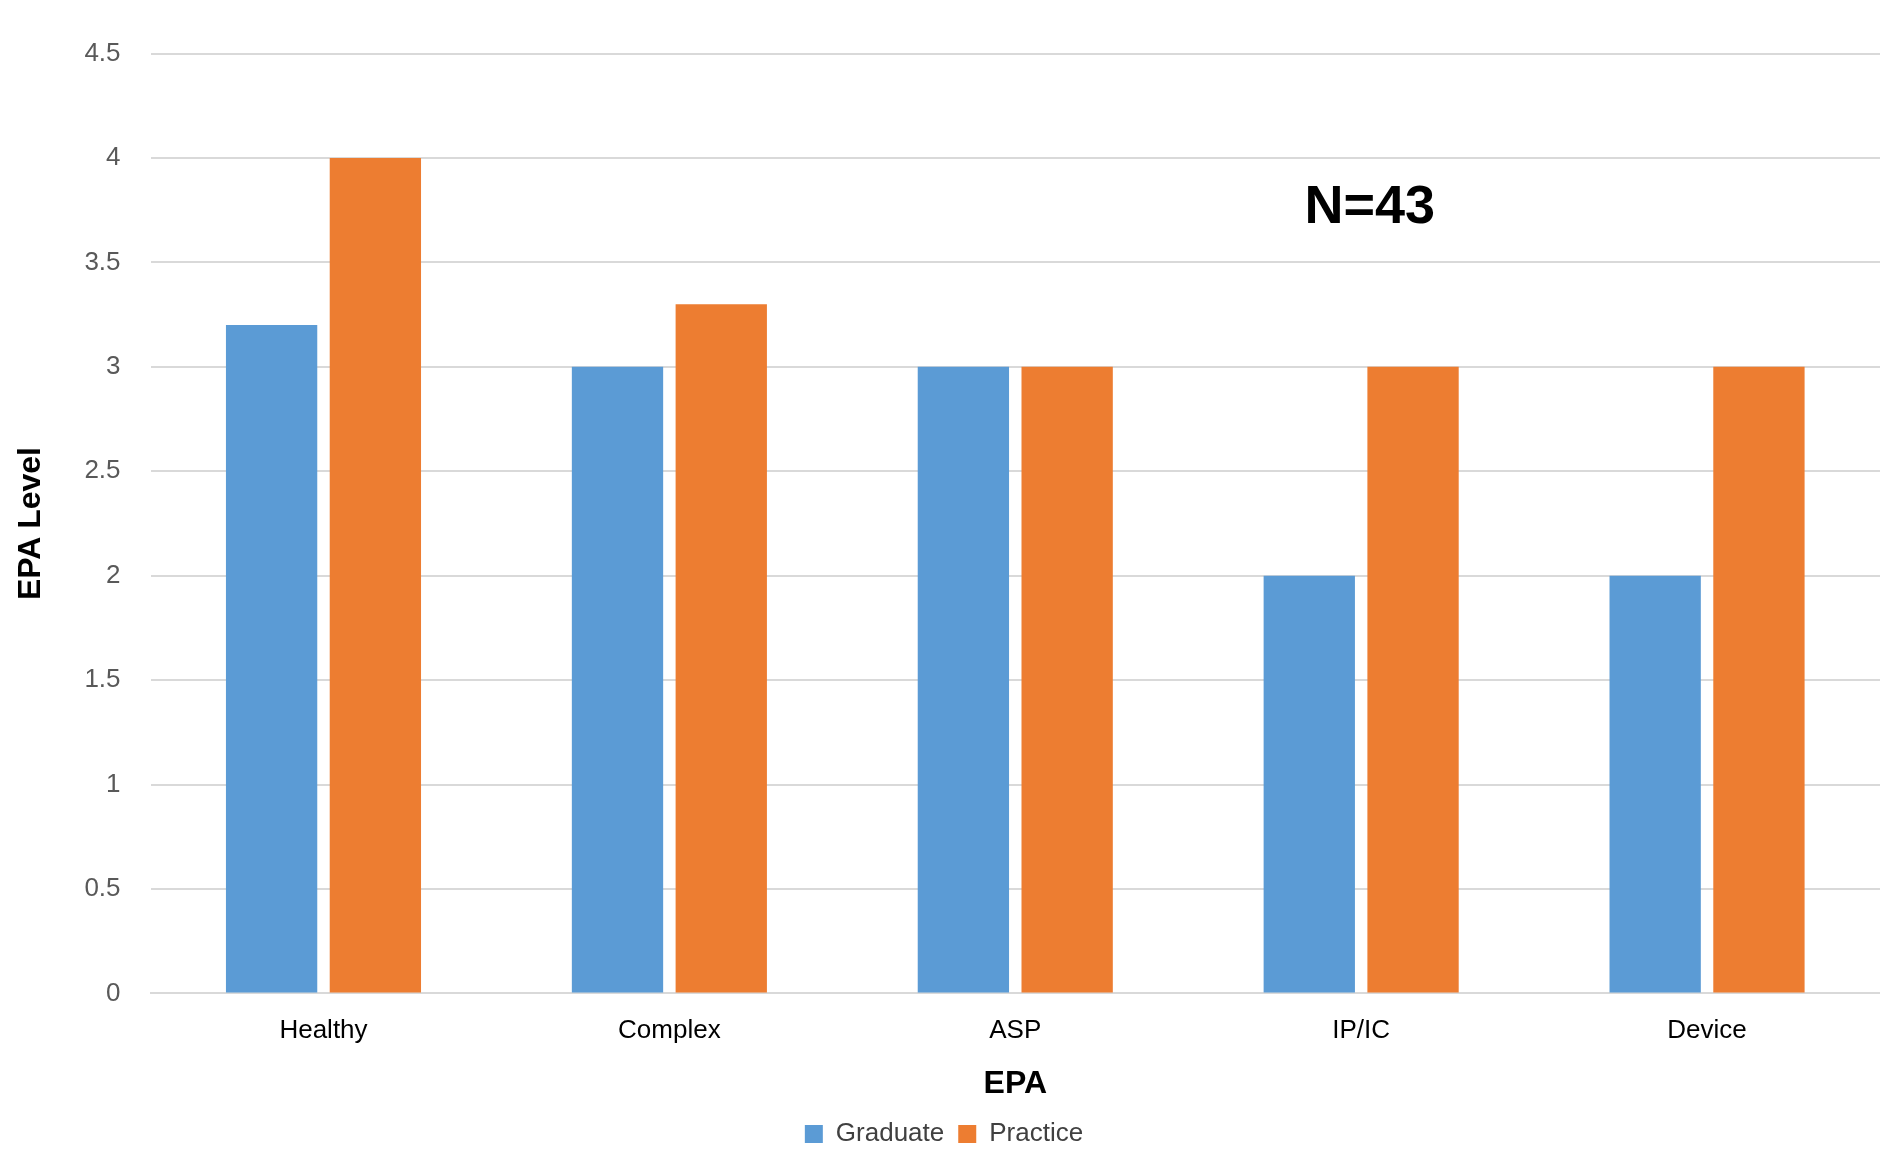  I want to click on x-tick-label: IP/IC, so click(1361, 1029).